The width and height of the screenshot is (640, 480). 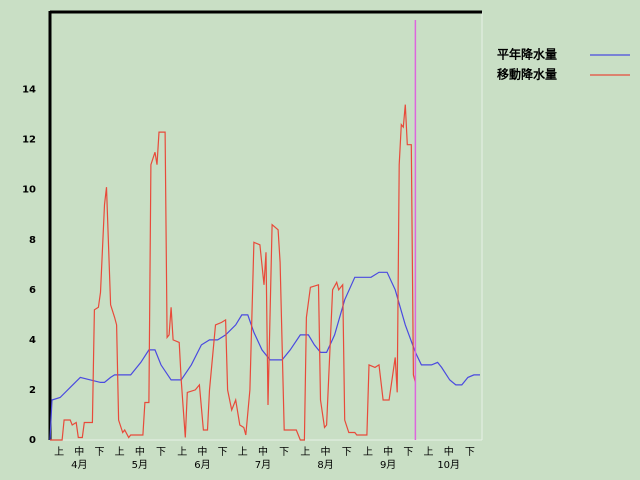 What do you see at coordinates (79, 465) in the screenshot?
I see `month-label: 4月` at bounding box center [79, 465].